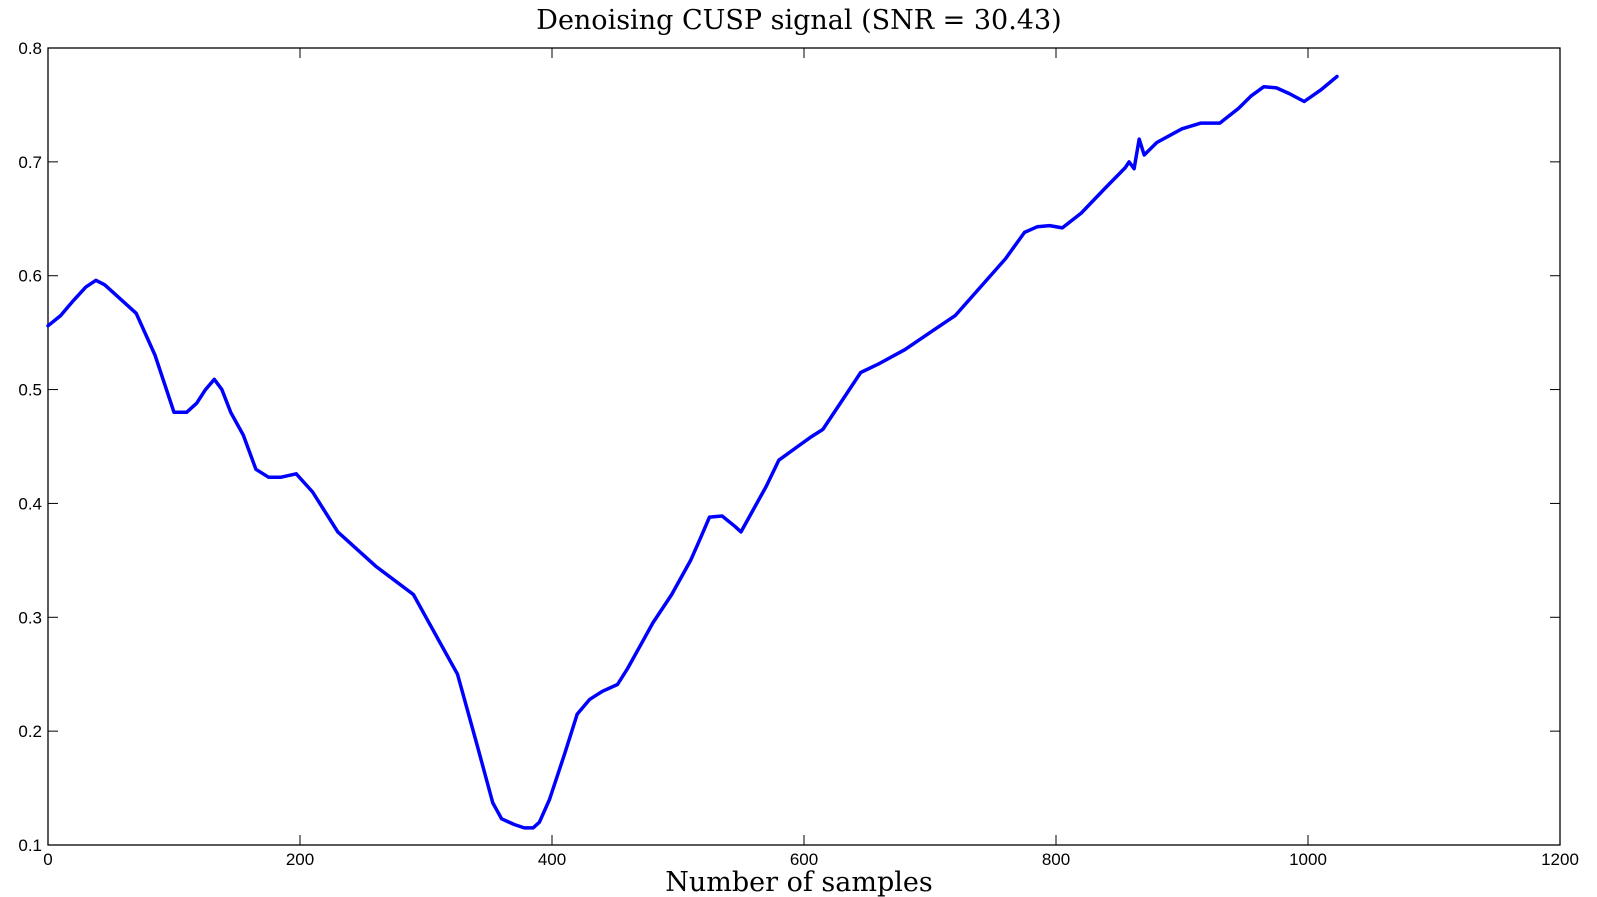 Image resolution: width=1597 pixels, height=897 pixels. Describe the element at coordinates (30, 276) in the screenshot. I see `y-tick-label: 0.6` at that location.